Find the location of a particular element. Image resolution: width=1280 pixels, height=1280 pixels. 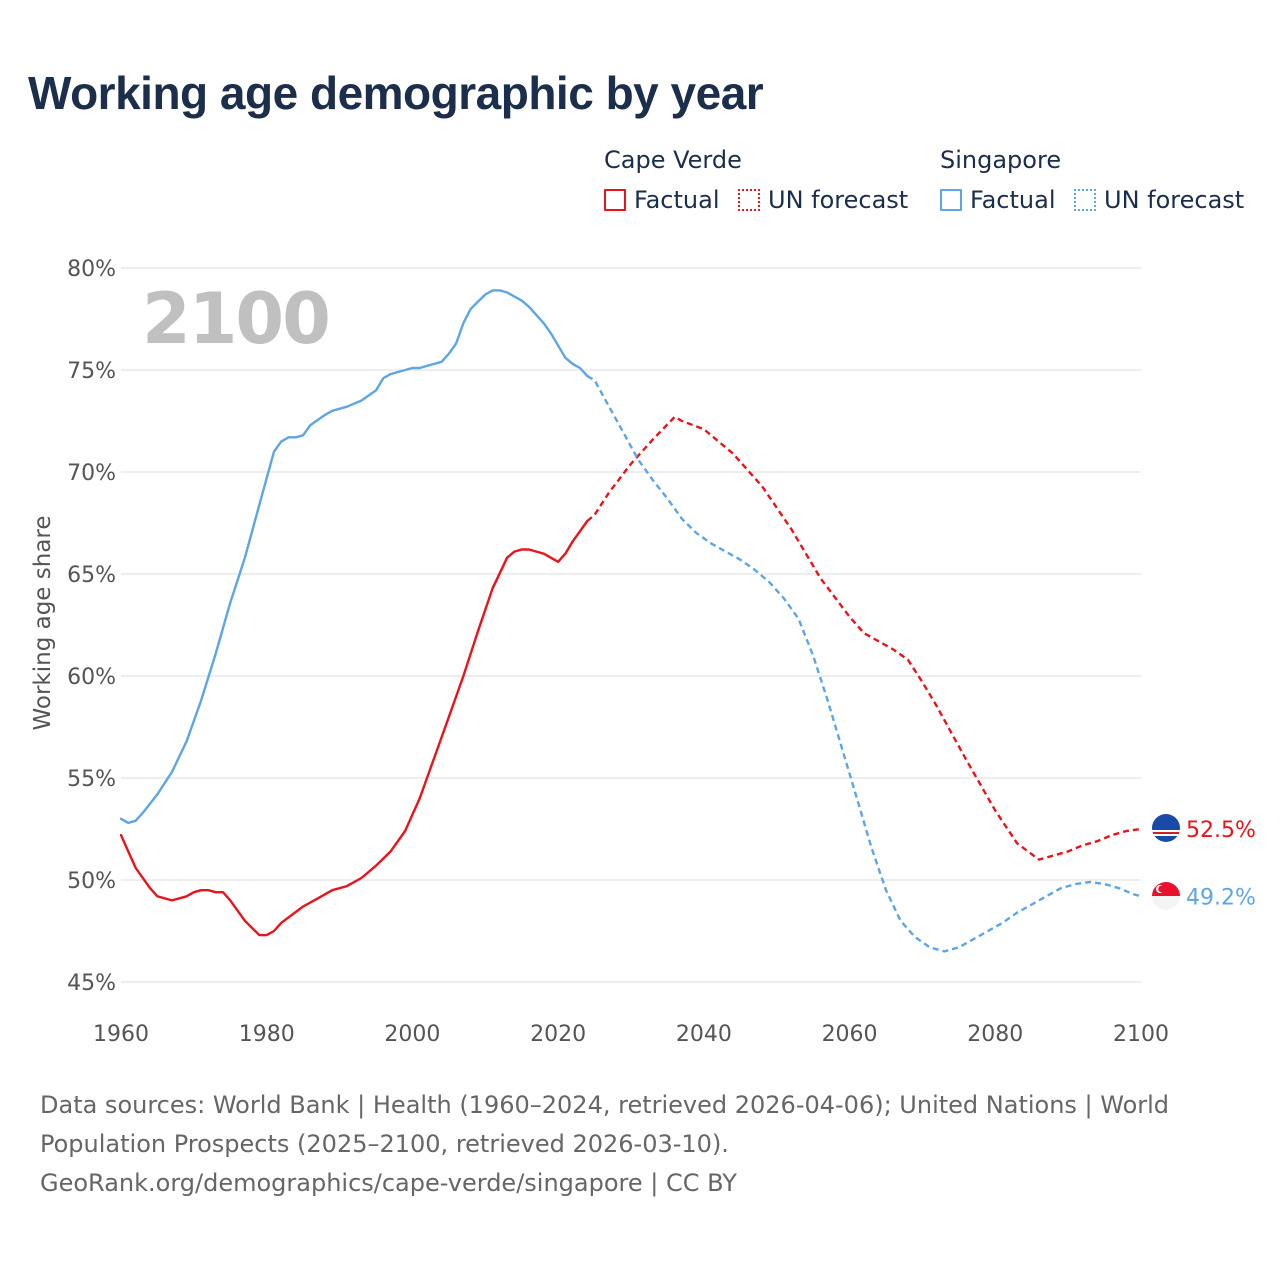

y-axis-label: Working age share is located at coordinates (43, 622).